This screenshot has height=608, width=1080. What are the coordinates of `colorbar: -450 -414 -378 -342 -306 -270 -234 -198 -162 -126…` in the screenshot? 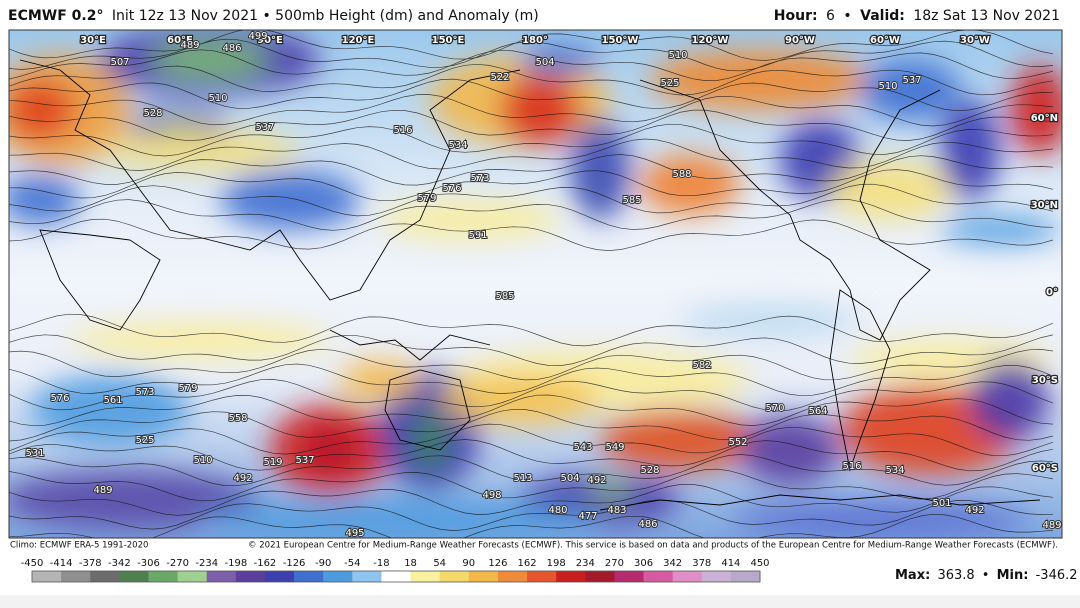 It's located at (395, 570).